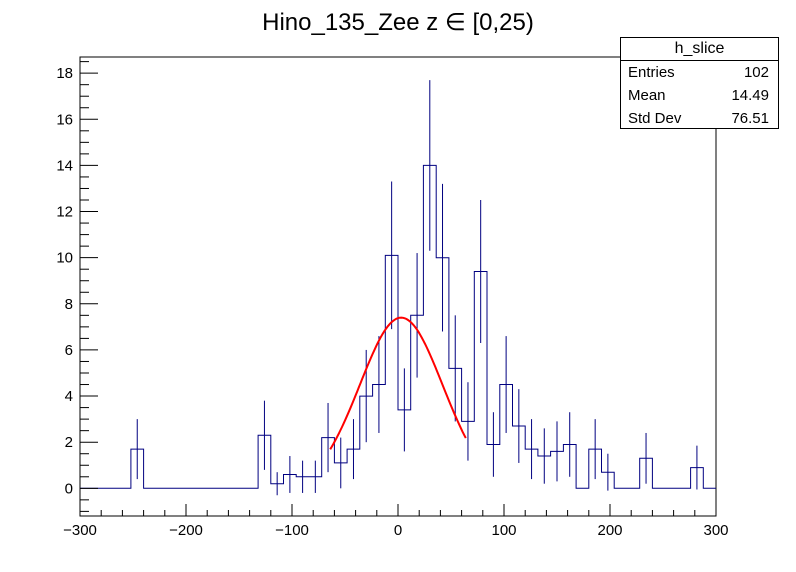 Image resolution: width=796 pixels, height=572 pixels. I want to click on y-tick-label: 4, so click(69, 396).